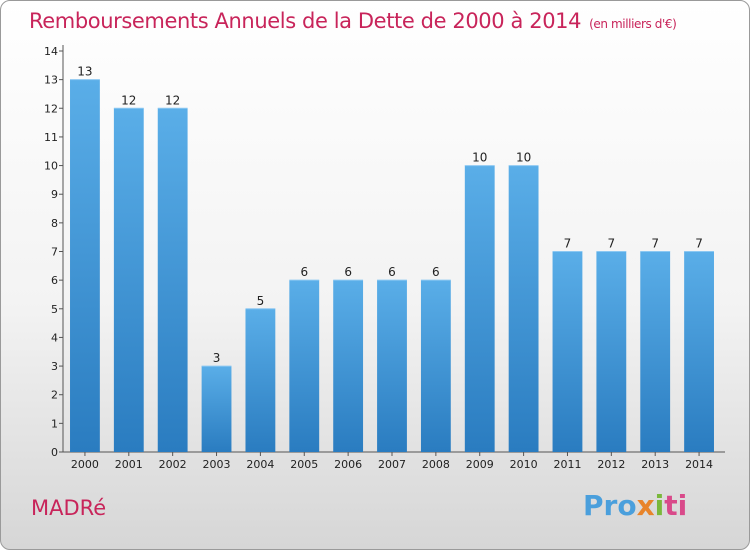 This screenshot has height=550, width=750. Describe the element at coordinates (129, 464) in the screenshot. I see `x-tick-label-2001: 2001` at that location.